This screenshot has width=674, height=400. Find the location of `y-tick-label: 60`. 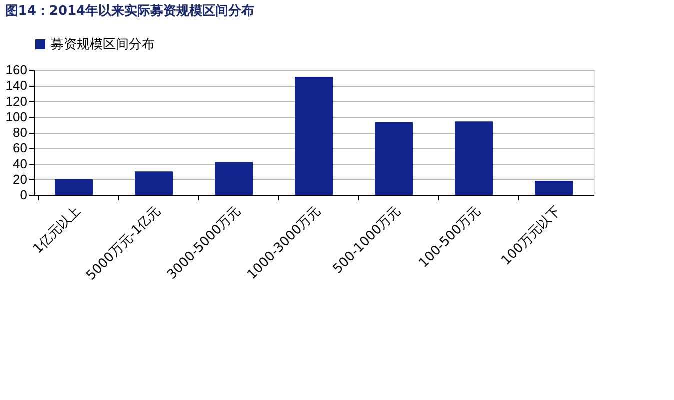

y-tick-label: 60 is located at coordinates (20, 148).